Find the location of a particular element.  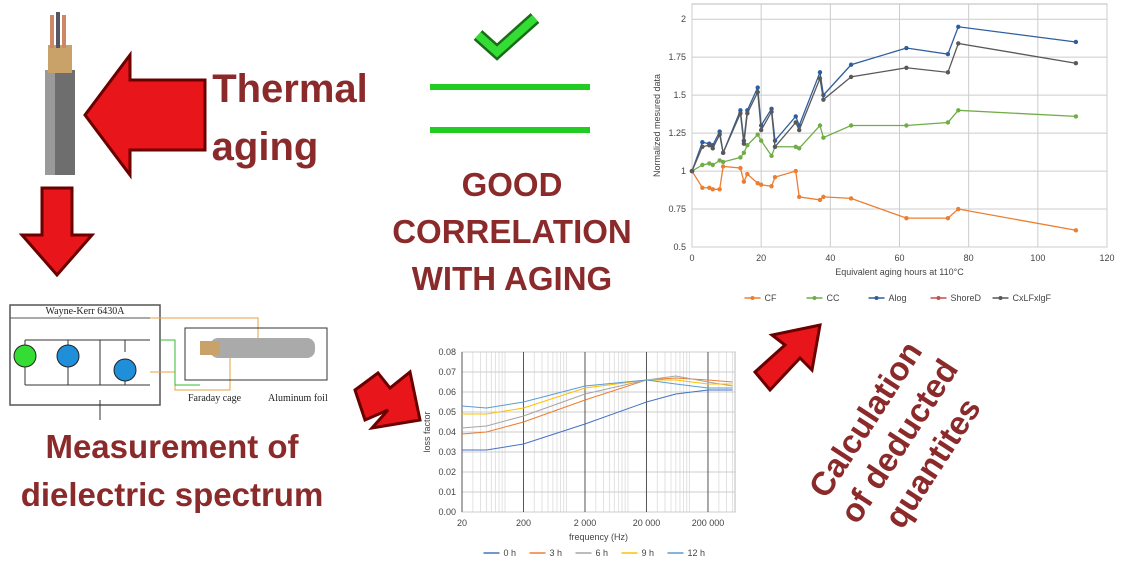

label-line: CORRELATION is located at coordinates (512, 231).